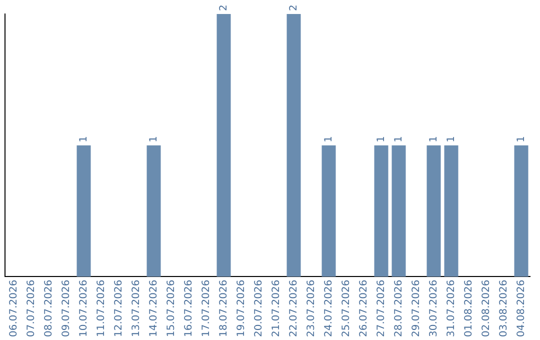 This screenshot has width=540, height=340. Describe the element at coordinates (346, 309) in the screenshot. I see `x-tick-label: 25.07.2026` at that location.